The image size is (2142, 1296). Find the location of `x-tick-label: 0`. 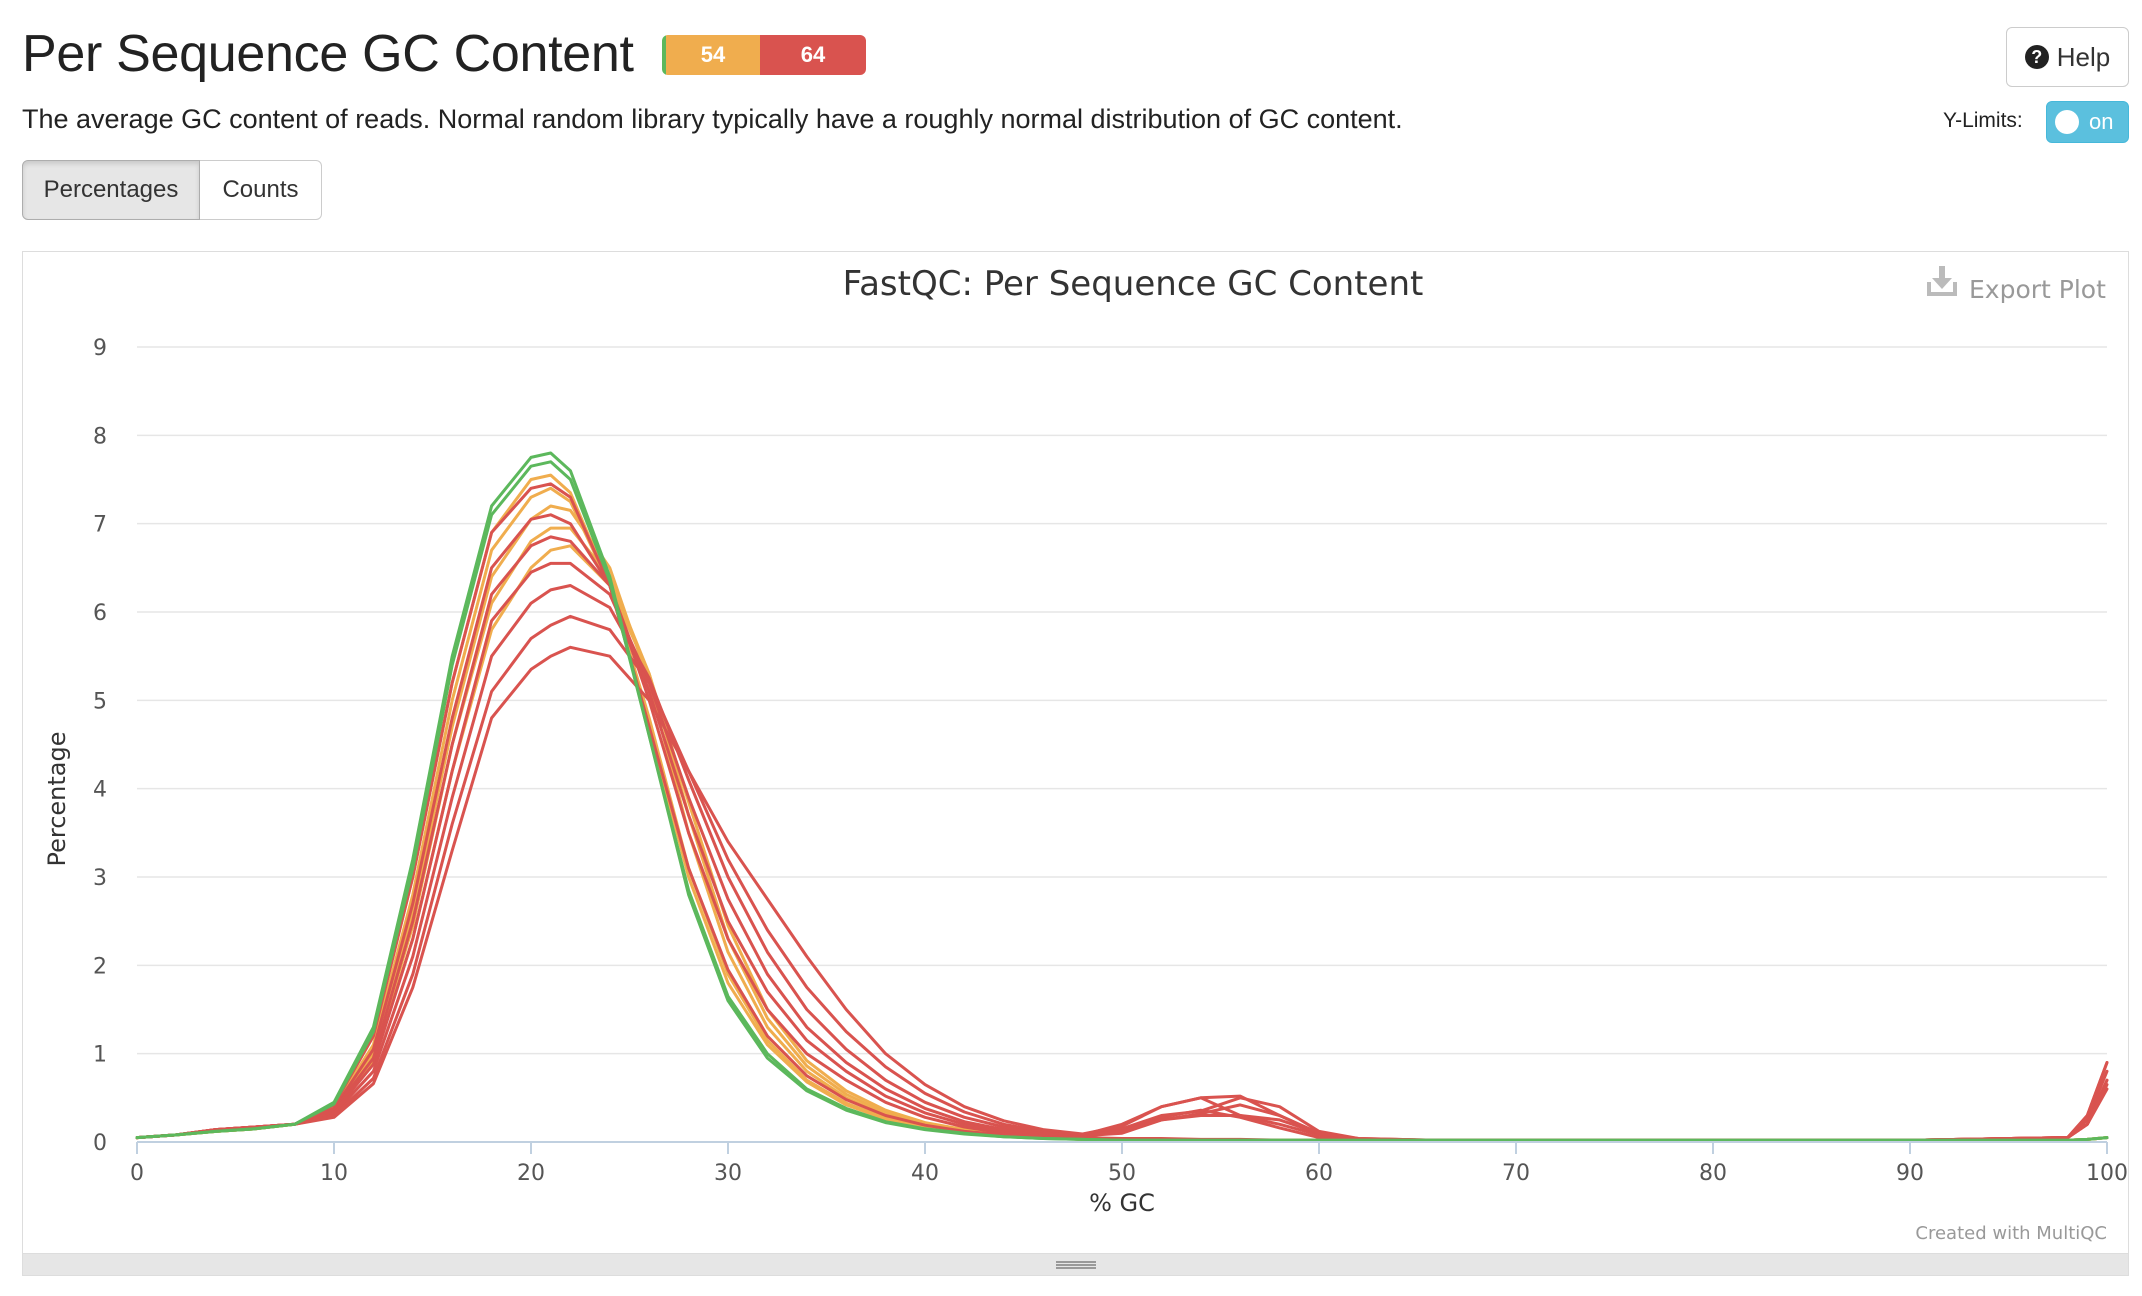

x-tick-label: 0 is located at coordinates (137, 1173).